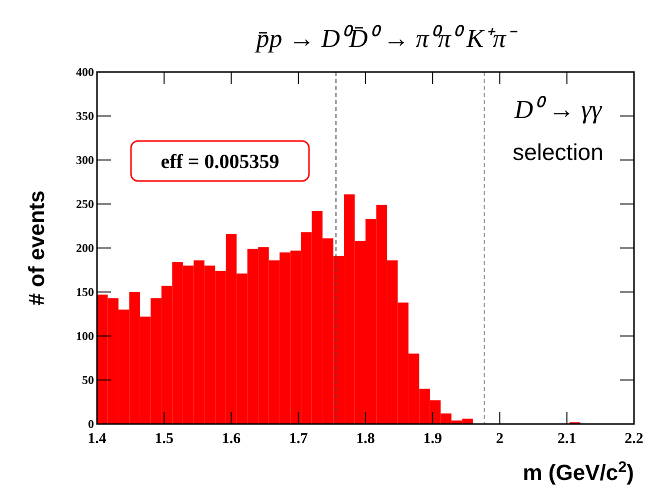 The height and width of the screenshot is (493, 651). What do you see at coordinates (432, 439) in the screenshot?
I see `x-tick-label: 1.9` at bounding box center [432, 439].